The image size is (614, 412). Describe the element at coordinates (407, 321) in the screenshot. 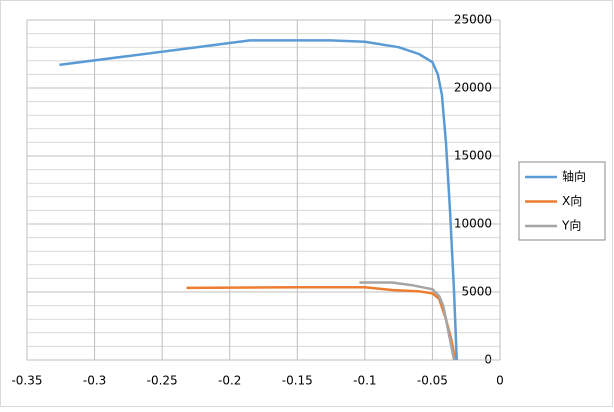

I see `series-line` at that location.